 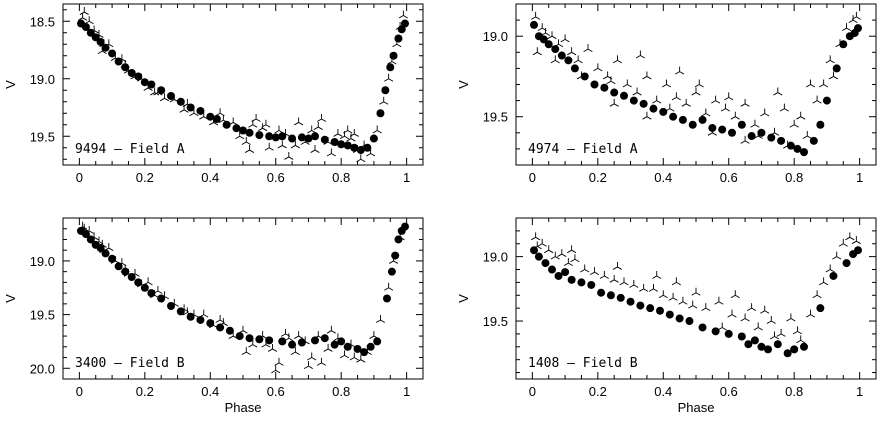 What do you see at coordinates (794, 177) in the screenshot?
I see `x-tick-label: 0.8` at bounding box center [794, 177].